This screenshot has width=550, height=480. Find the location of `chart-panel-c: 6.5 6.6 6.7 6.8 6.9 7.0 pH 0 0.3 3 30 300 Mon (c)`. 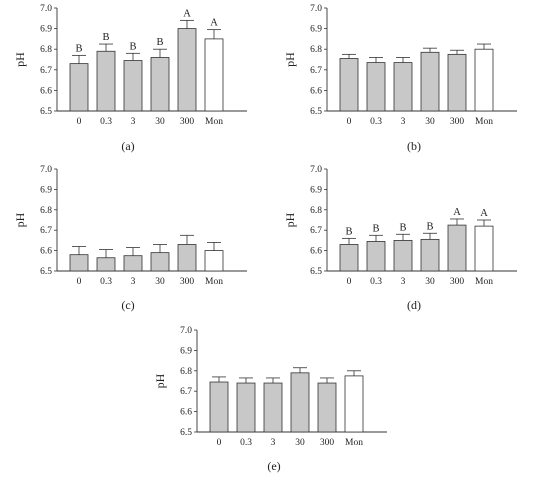

chart-panel-c: 6.5 6.6 6.7 6.8 6.9 7.0 pH 0 0.3 3 30 300 Mon (c) is located at coordinates (130, 238).